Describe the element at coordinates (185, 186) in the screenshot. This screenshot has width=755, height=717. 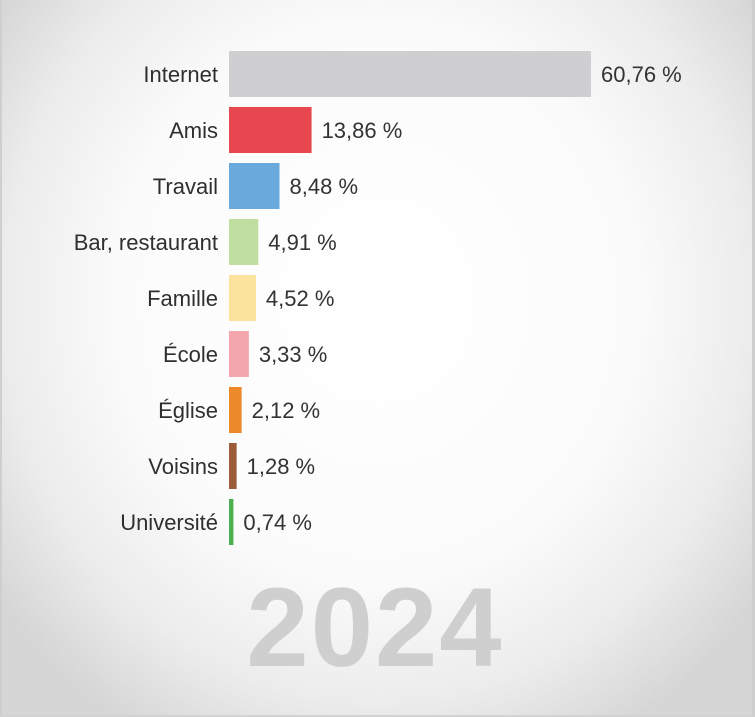
I see `category-label: Travail` at that location.